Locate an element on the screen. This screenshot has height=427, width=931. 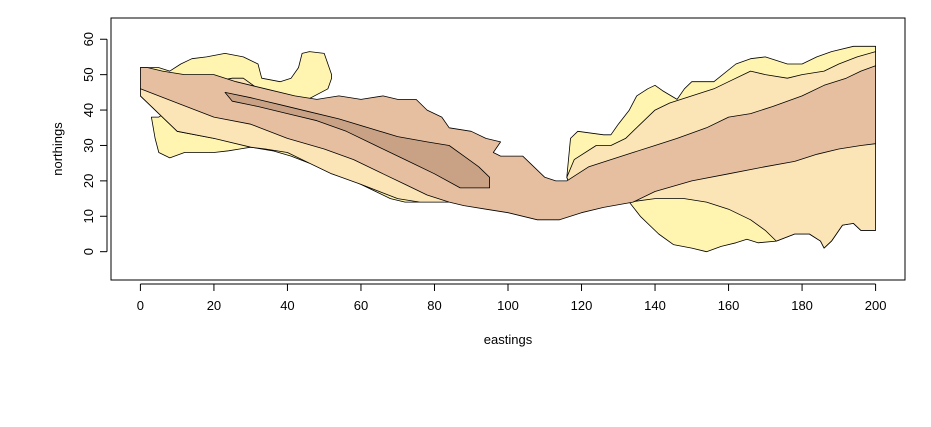
x-tick-label: 40 is located at coordinates (287, 305).